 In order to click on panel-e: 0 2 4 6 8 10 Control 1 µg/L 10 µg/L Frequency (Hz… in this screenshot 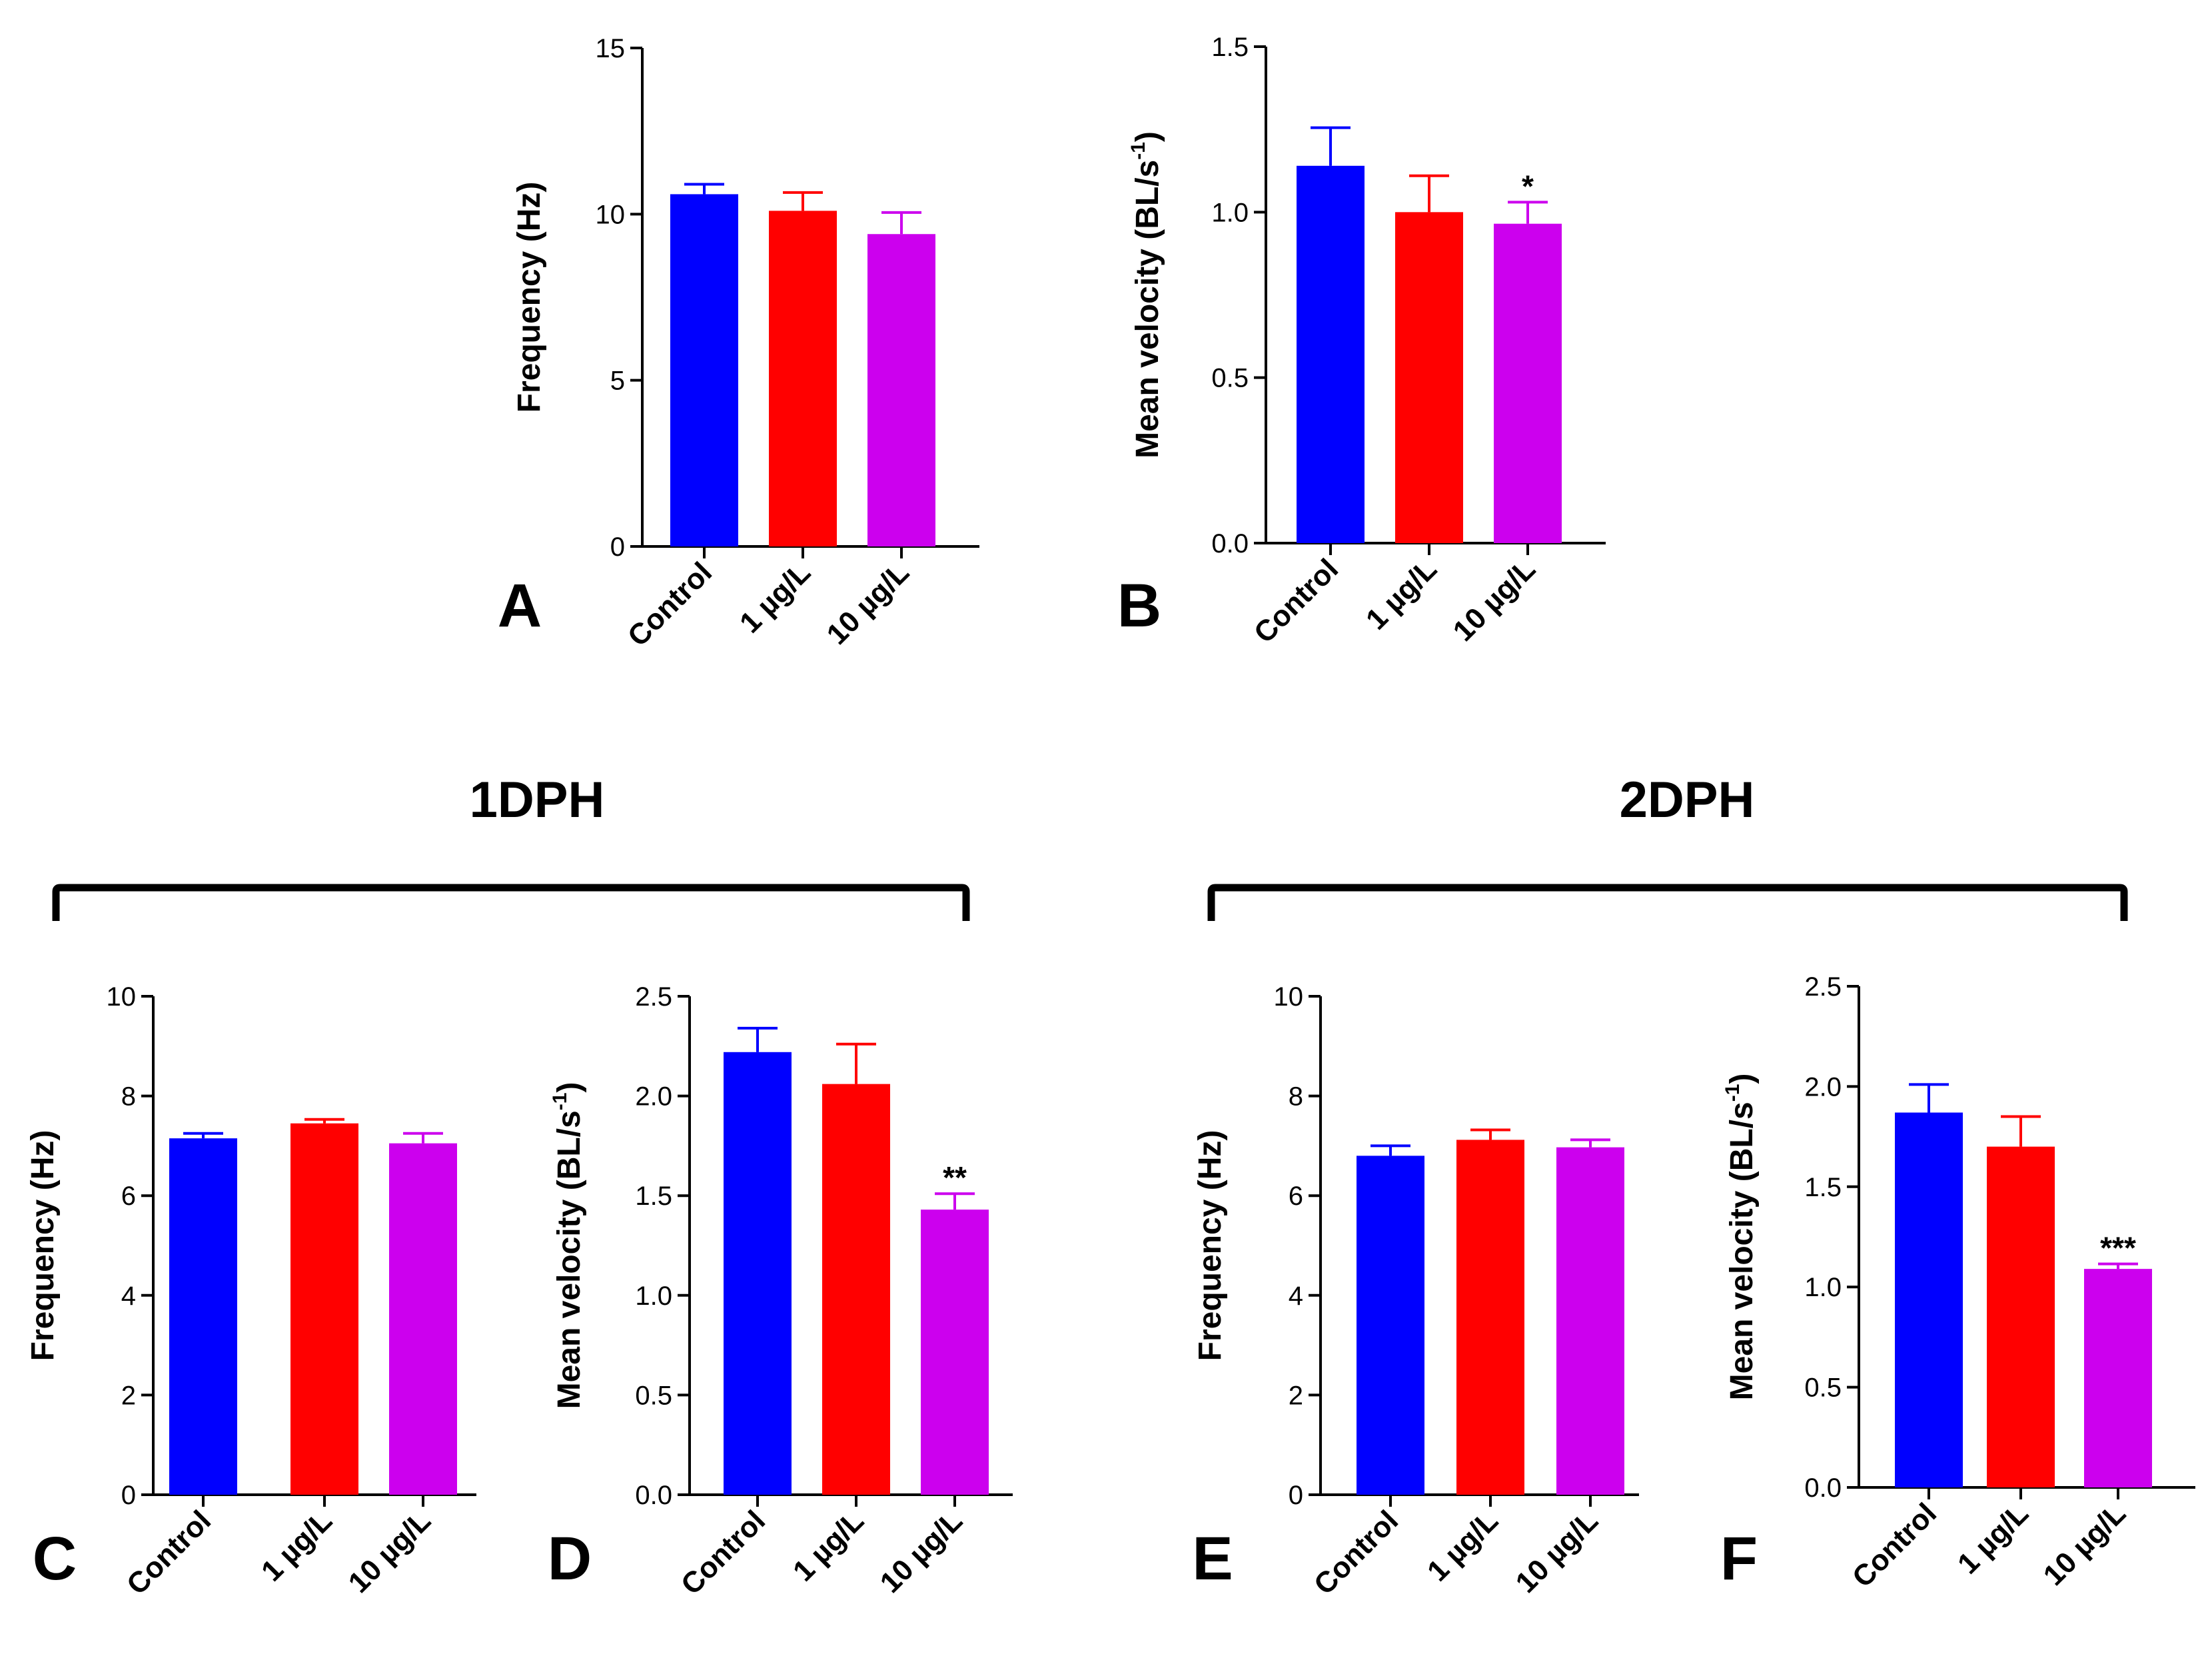, I will do `click(1415, 1291)`.